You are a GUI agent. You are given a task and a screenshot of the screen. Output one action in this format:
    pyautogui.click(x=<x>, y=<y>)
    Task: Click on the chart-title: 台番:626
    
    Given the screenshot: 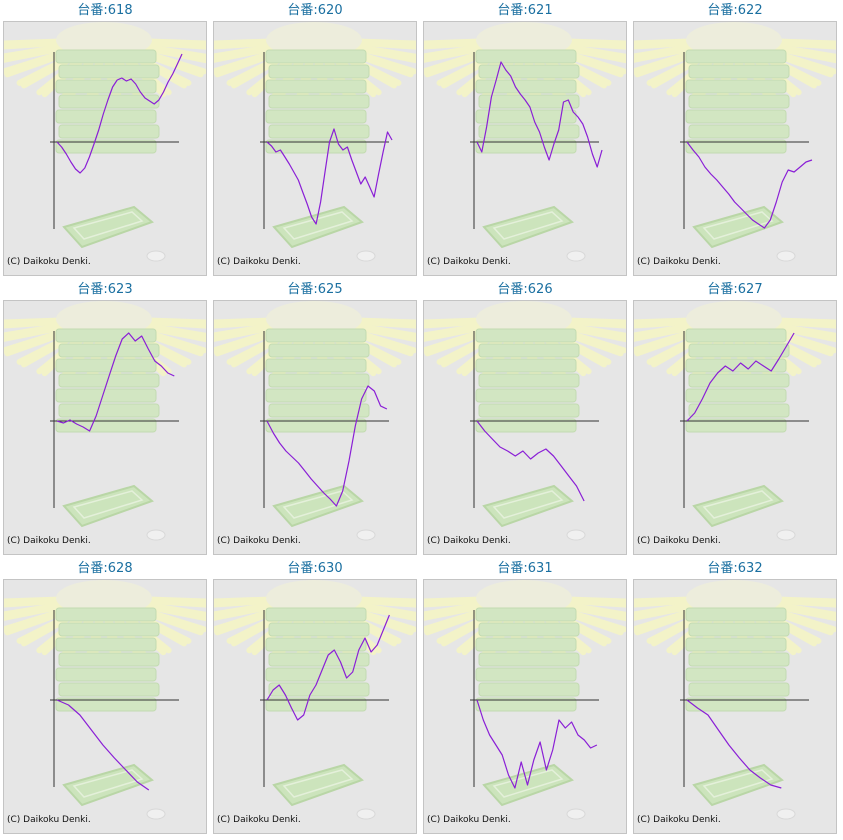 What is the action you would take?
    pyautogui.click(x=525, y=289)
    